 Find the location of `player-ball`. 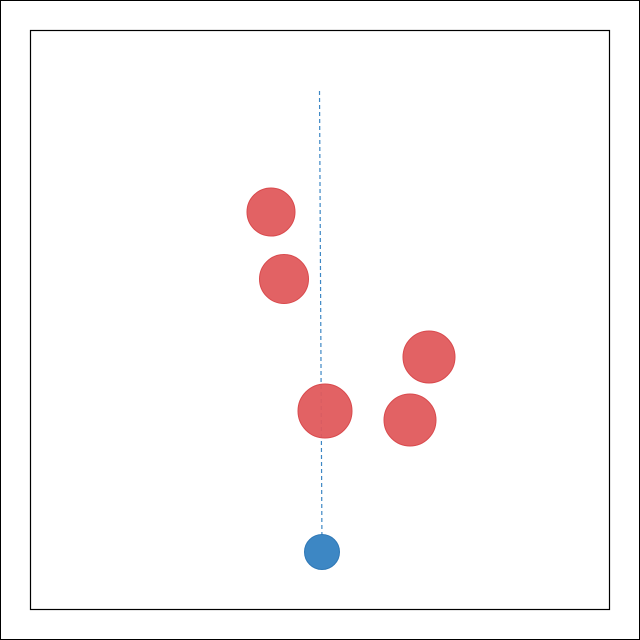

player-ball is located at coordinates (322, 552).